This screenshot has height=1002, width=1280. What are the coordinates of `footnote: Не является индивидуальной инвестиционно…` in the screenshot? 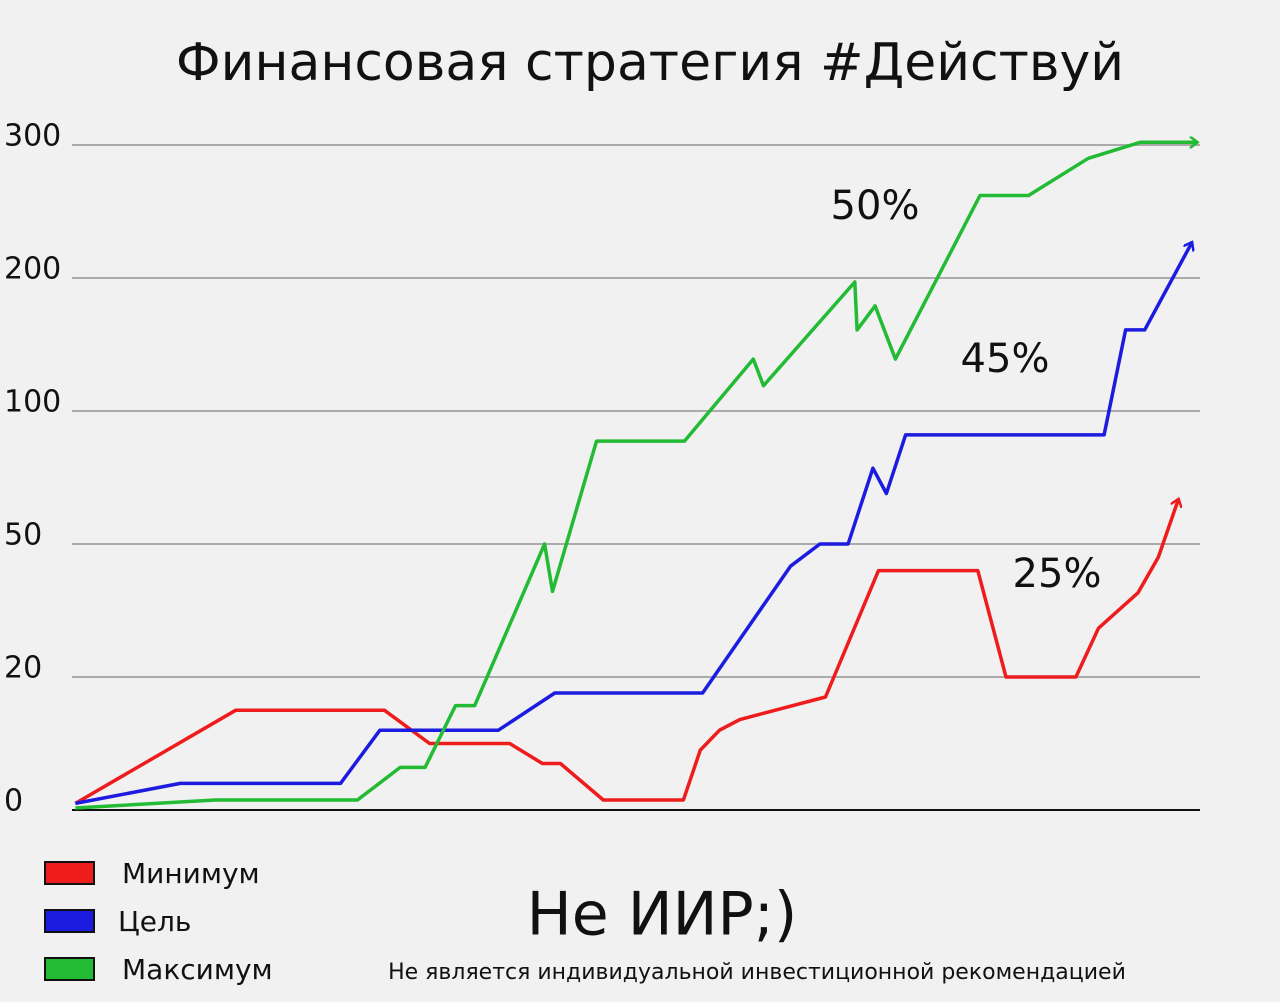 It's located at (757, 972).